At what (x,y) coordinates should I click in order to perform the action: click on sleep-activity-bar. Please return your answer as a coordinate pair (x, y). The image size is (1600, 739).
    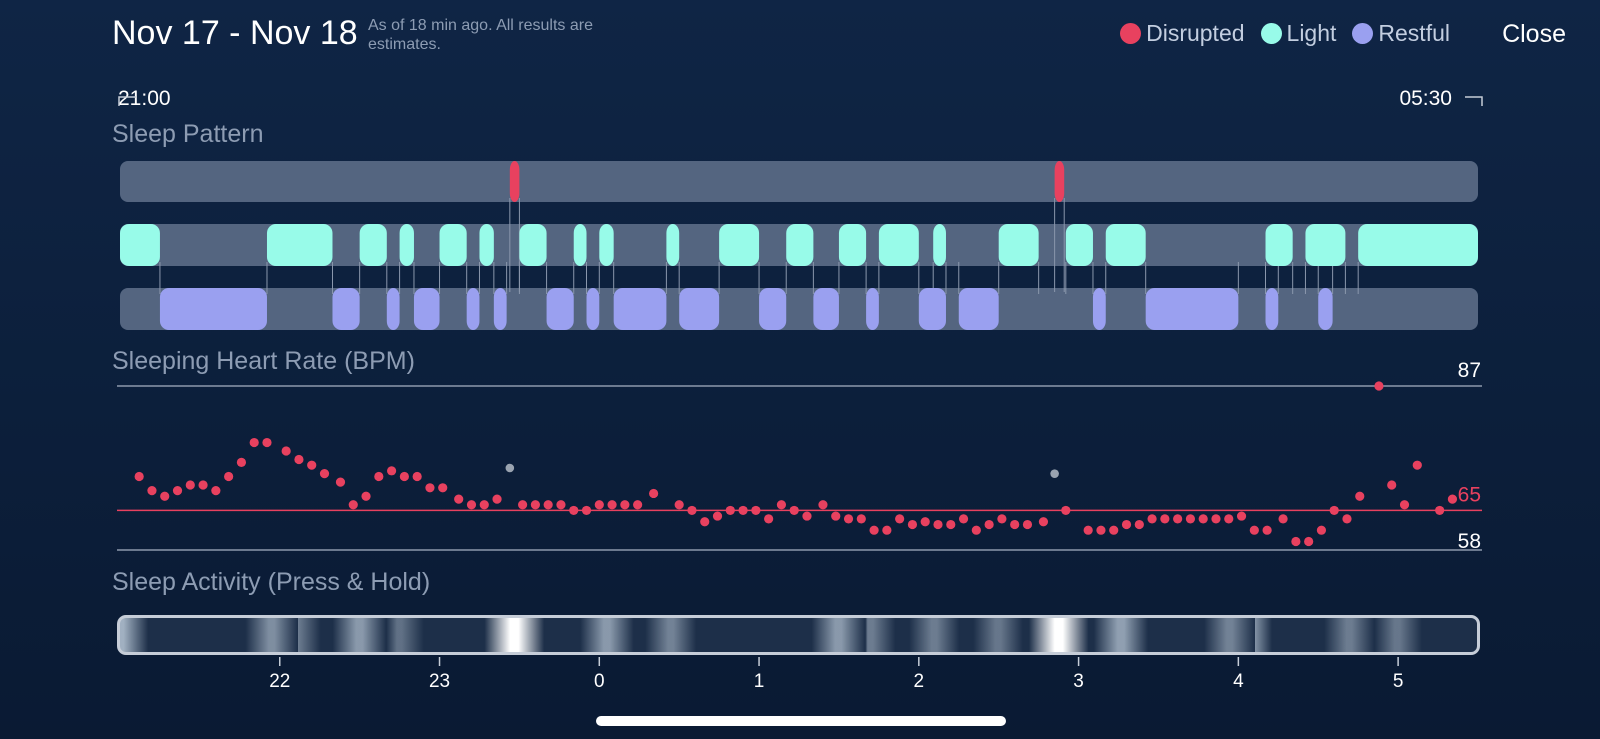
    Looking at the image, I should click on (798, 635).